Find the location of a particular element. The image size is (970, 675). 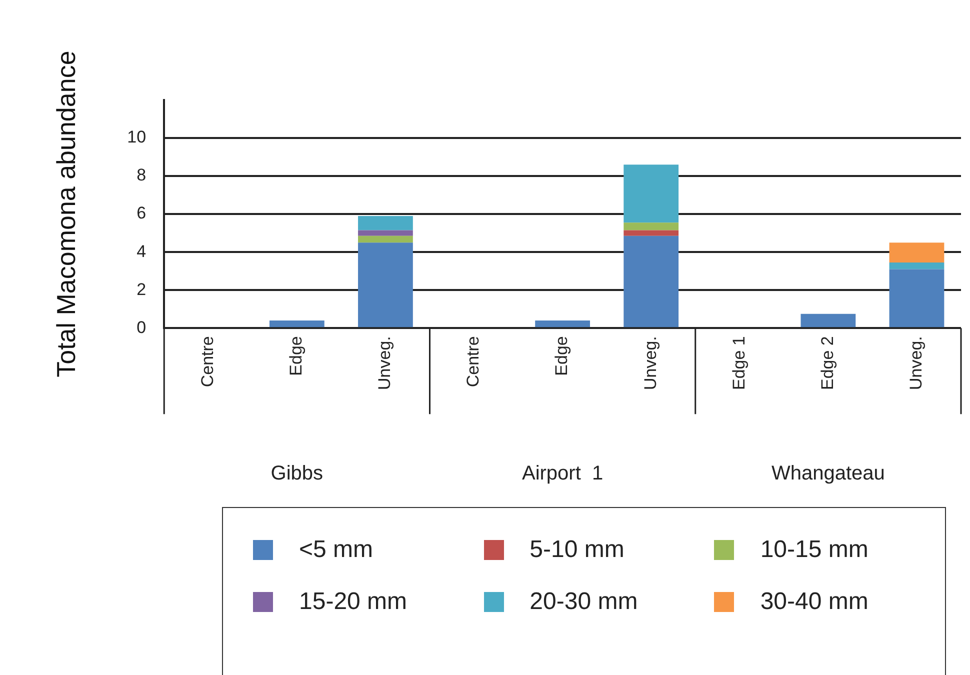

legend-label: 15-20 mm is located at coordinates (353, 602).